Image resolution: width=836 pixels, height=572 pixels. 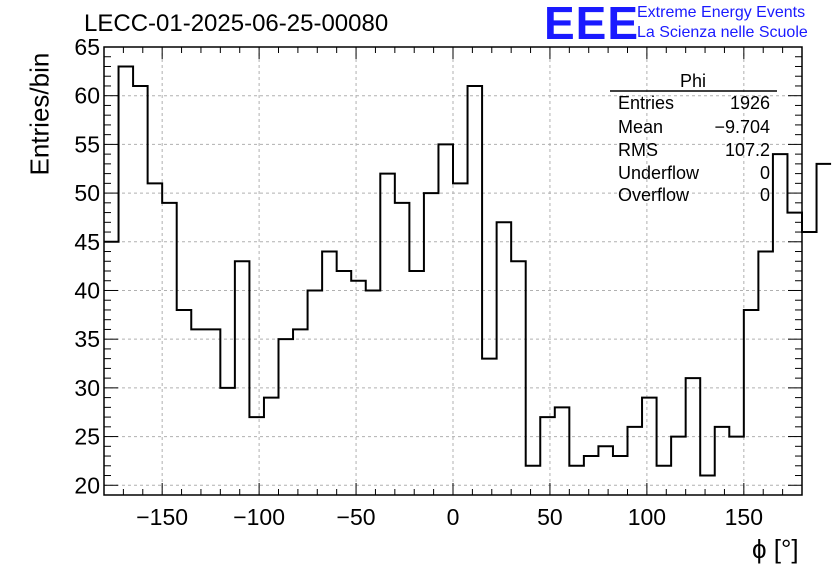 I want to click on x-tick-label: −100, so click(x=259, y=517).